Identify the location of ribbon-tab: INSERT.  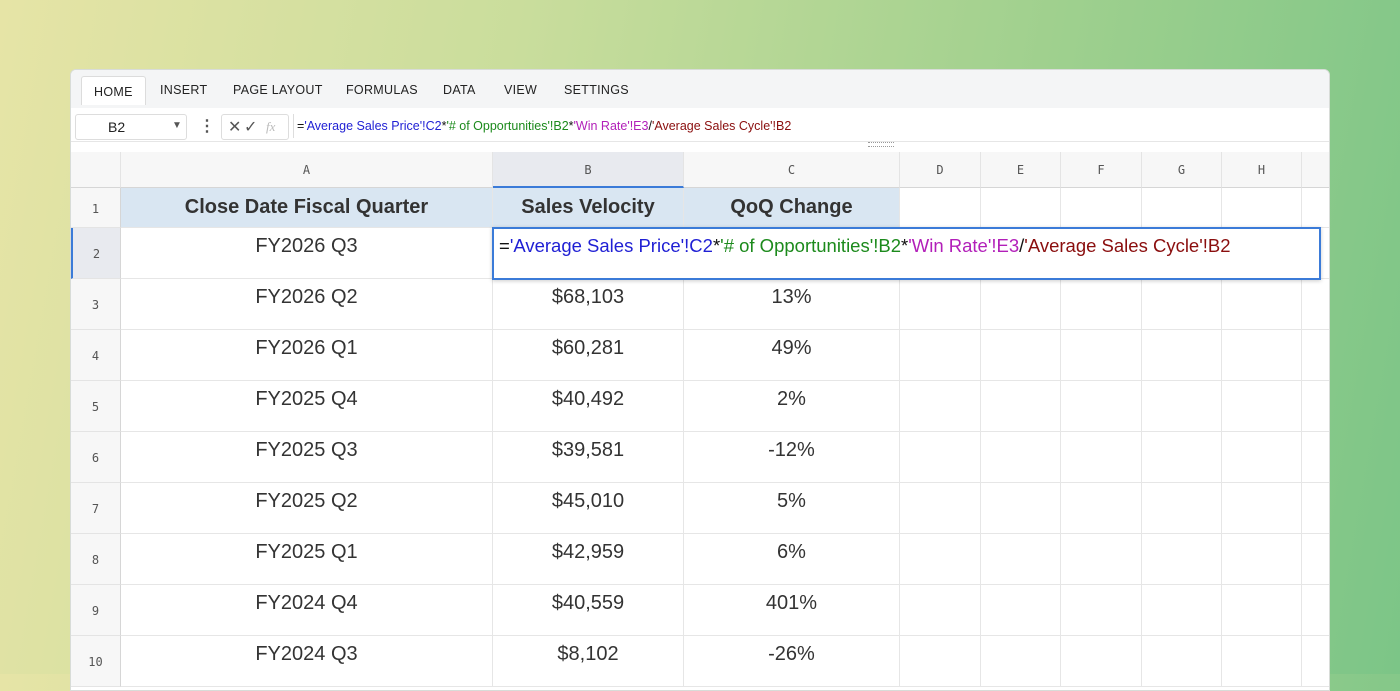
(184, 90).